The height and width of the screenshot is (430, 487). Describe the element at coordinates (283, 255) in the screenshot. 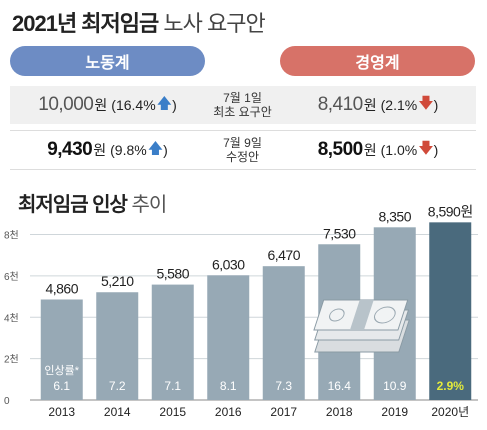

I see `bar-value-label: 6,470` at that location.